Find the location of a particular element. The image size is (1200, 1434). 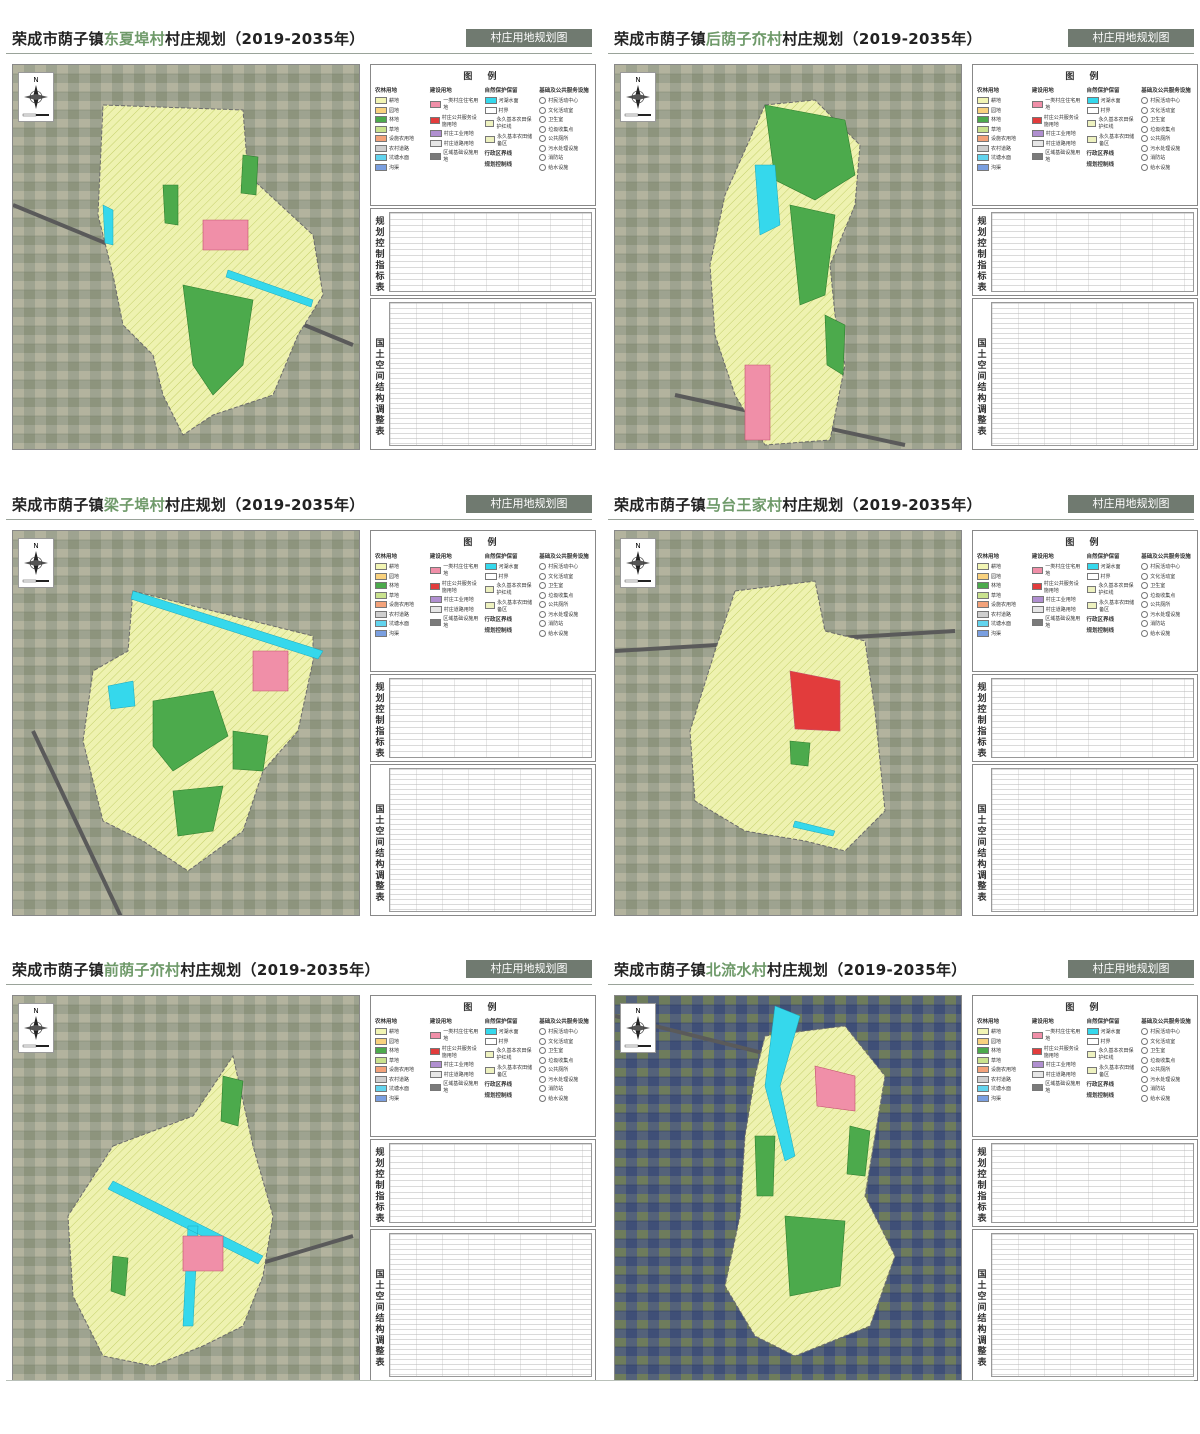

panel-title: 荣成市荫子镇北流水村村庄规划（2019-2035年） is located at coordinates (790, 970).